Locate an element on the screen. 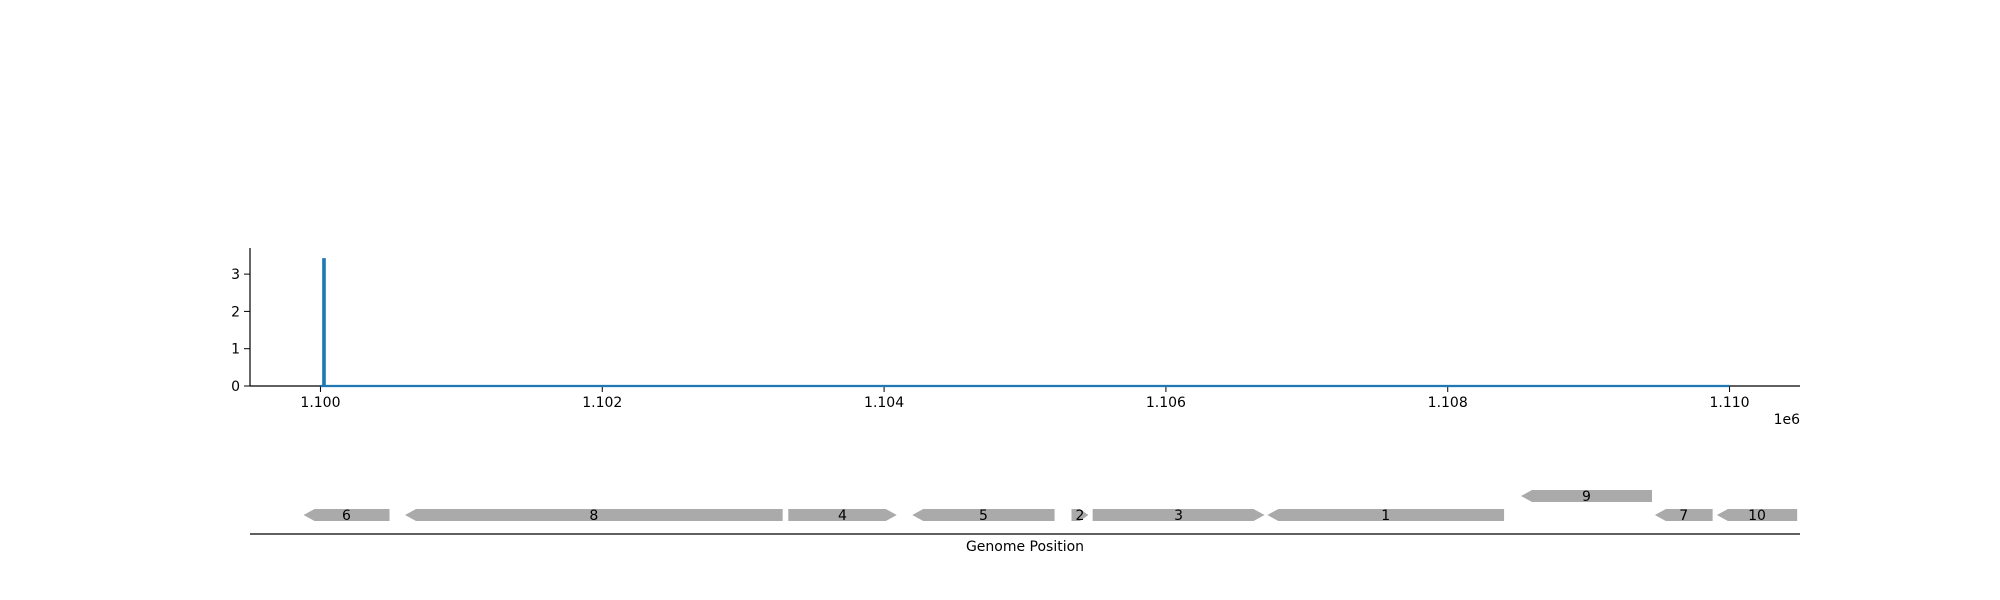 This screenshot has width=2000, height=600. gene-label: 3 is located at coordinates (1178, 516).